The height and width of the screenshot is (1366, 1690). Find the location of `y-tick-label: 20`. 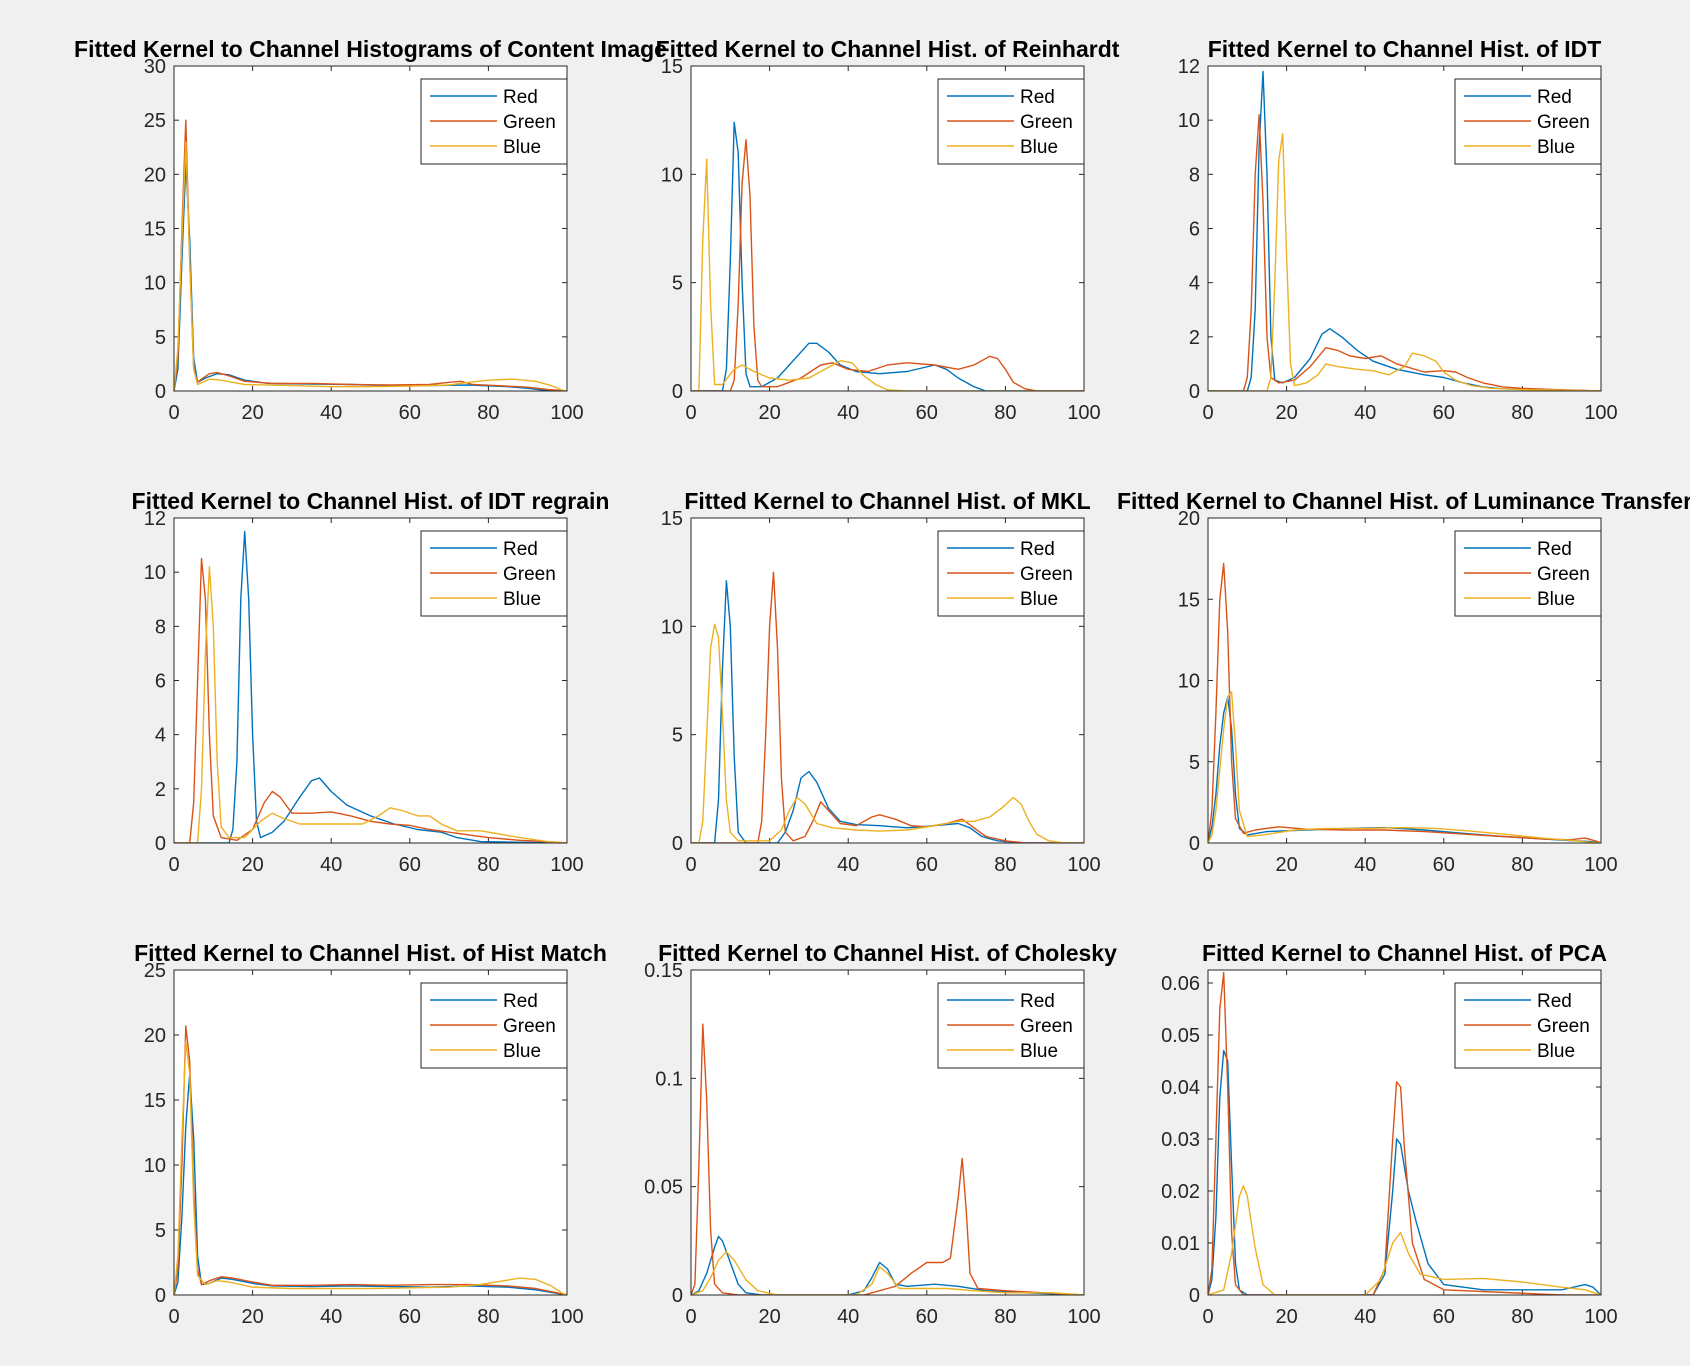

y-tick-label: 20 is located at coordinates (155, 1036).